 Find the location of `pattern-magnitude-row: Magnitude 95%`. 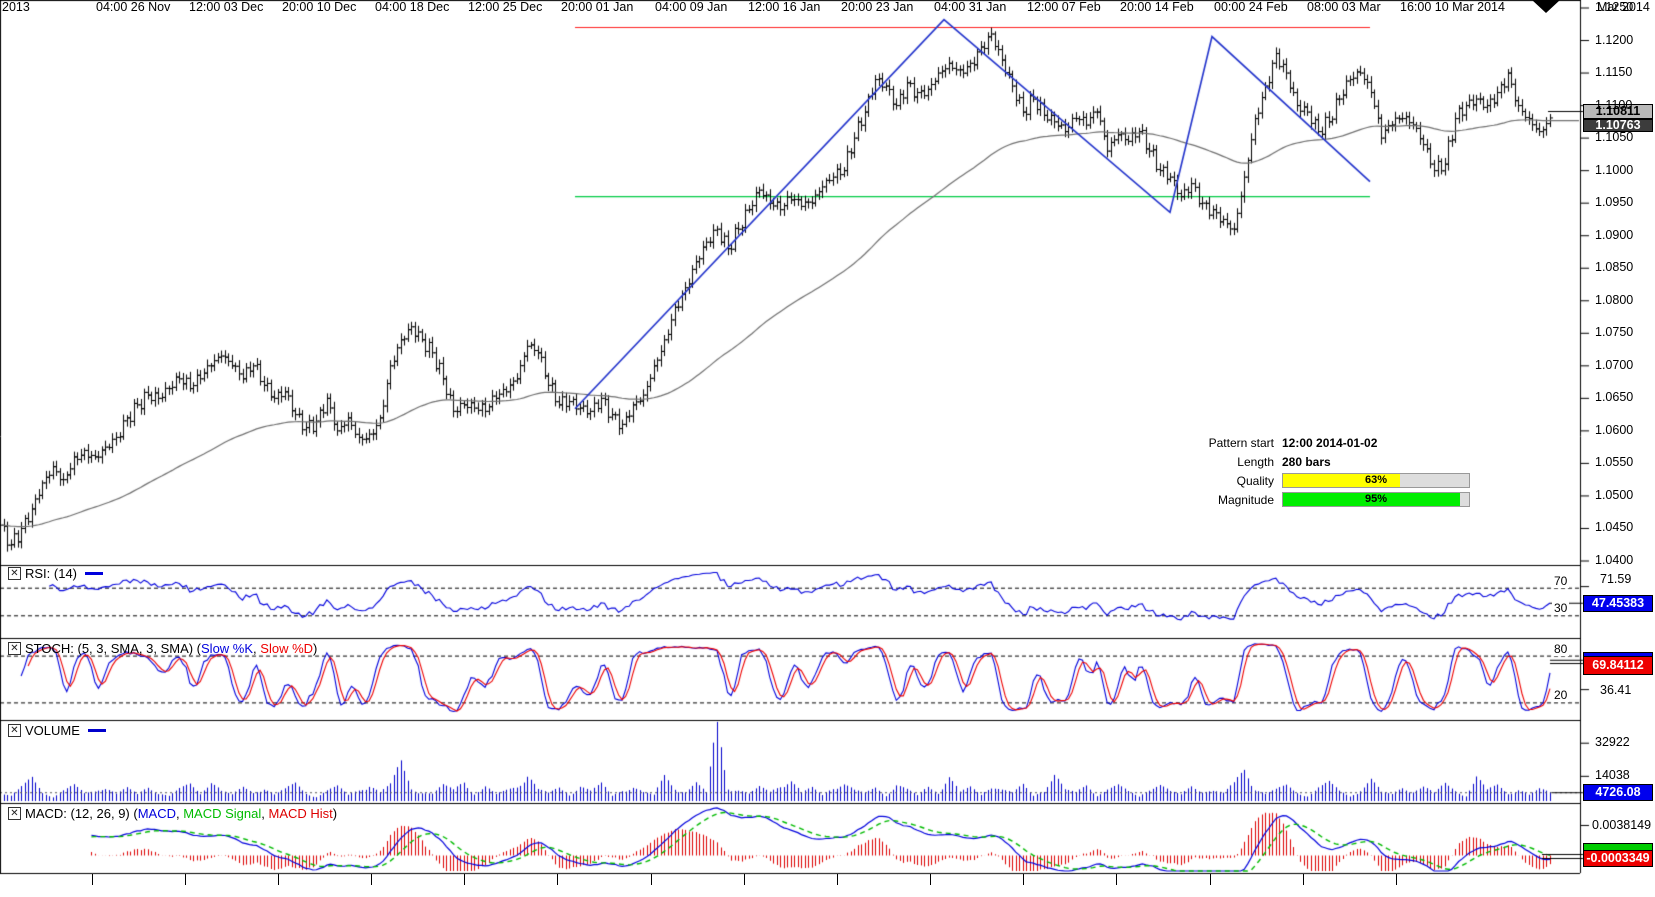

pattern-magnitude-row: Magnitude 95% is located at coordinates (1333, 499).